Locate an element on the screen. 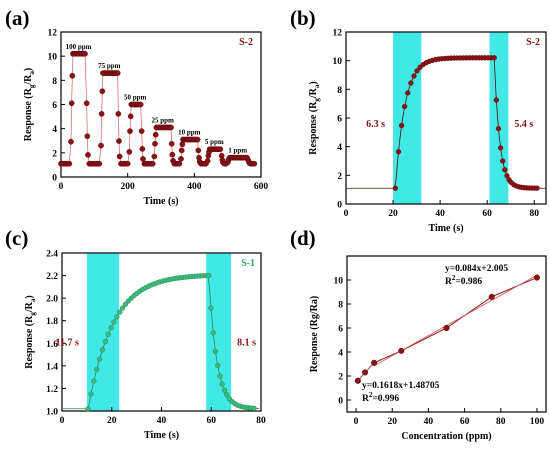 This screenshot has height=453, width=550. x-tick-label: 600 is located at coordinates (261, 187).